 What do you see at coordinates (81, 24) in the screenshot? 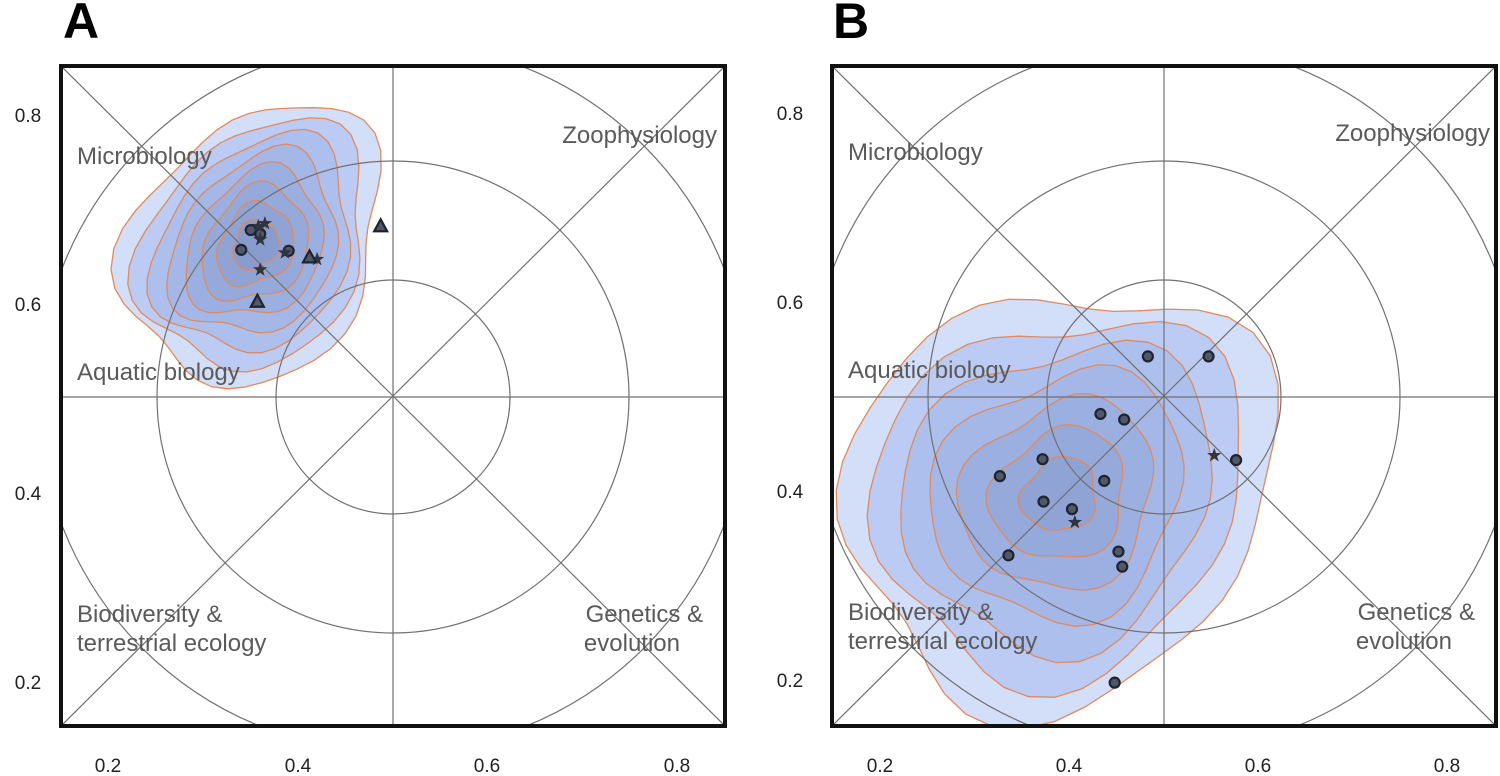
I see `panel-label: A` at bounding box center [81, 24].